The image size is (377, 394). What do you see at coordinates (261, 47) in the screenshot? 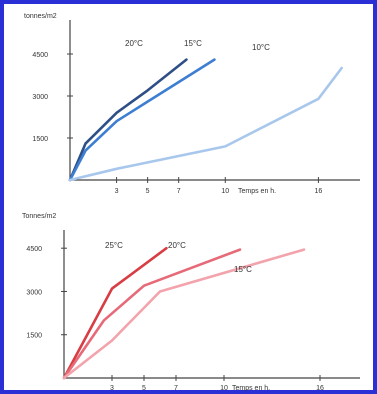
I see `series-label: 10°C` at bounding box center [261, 47].